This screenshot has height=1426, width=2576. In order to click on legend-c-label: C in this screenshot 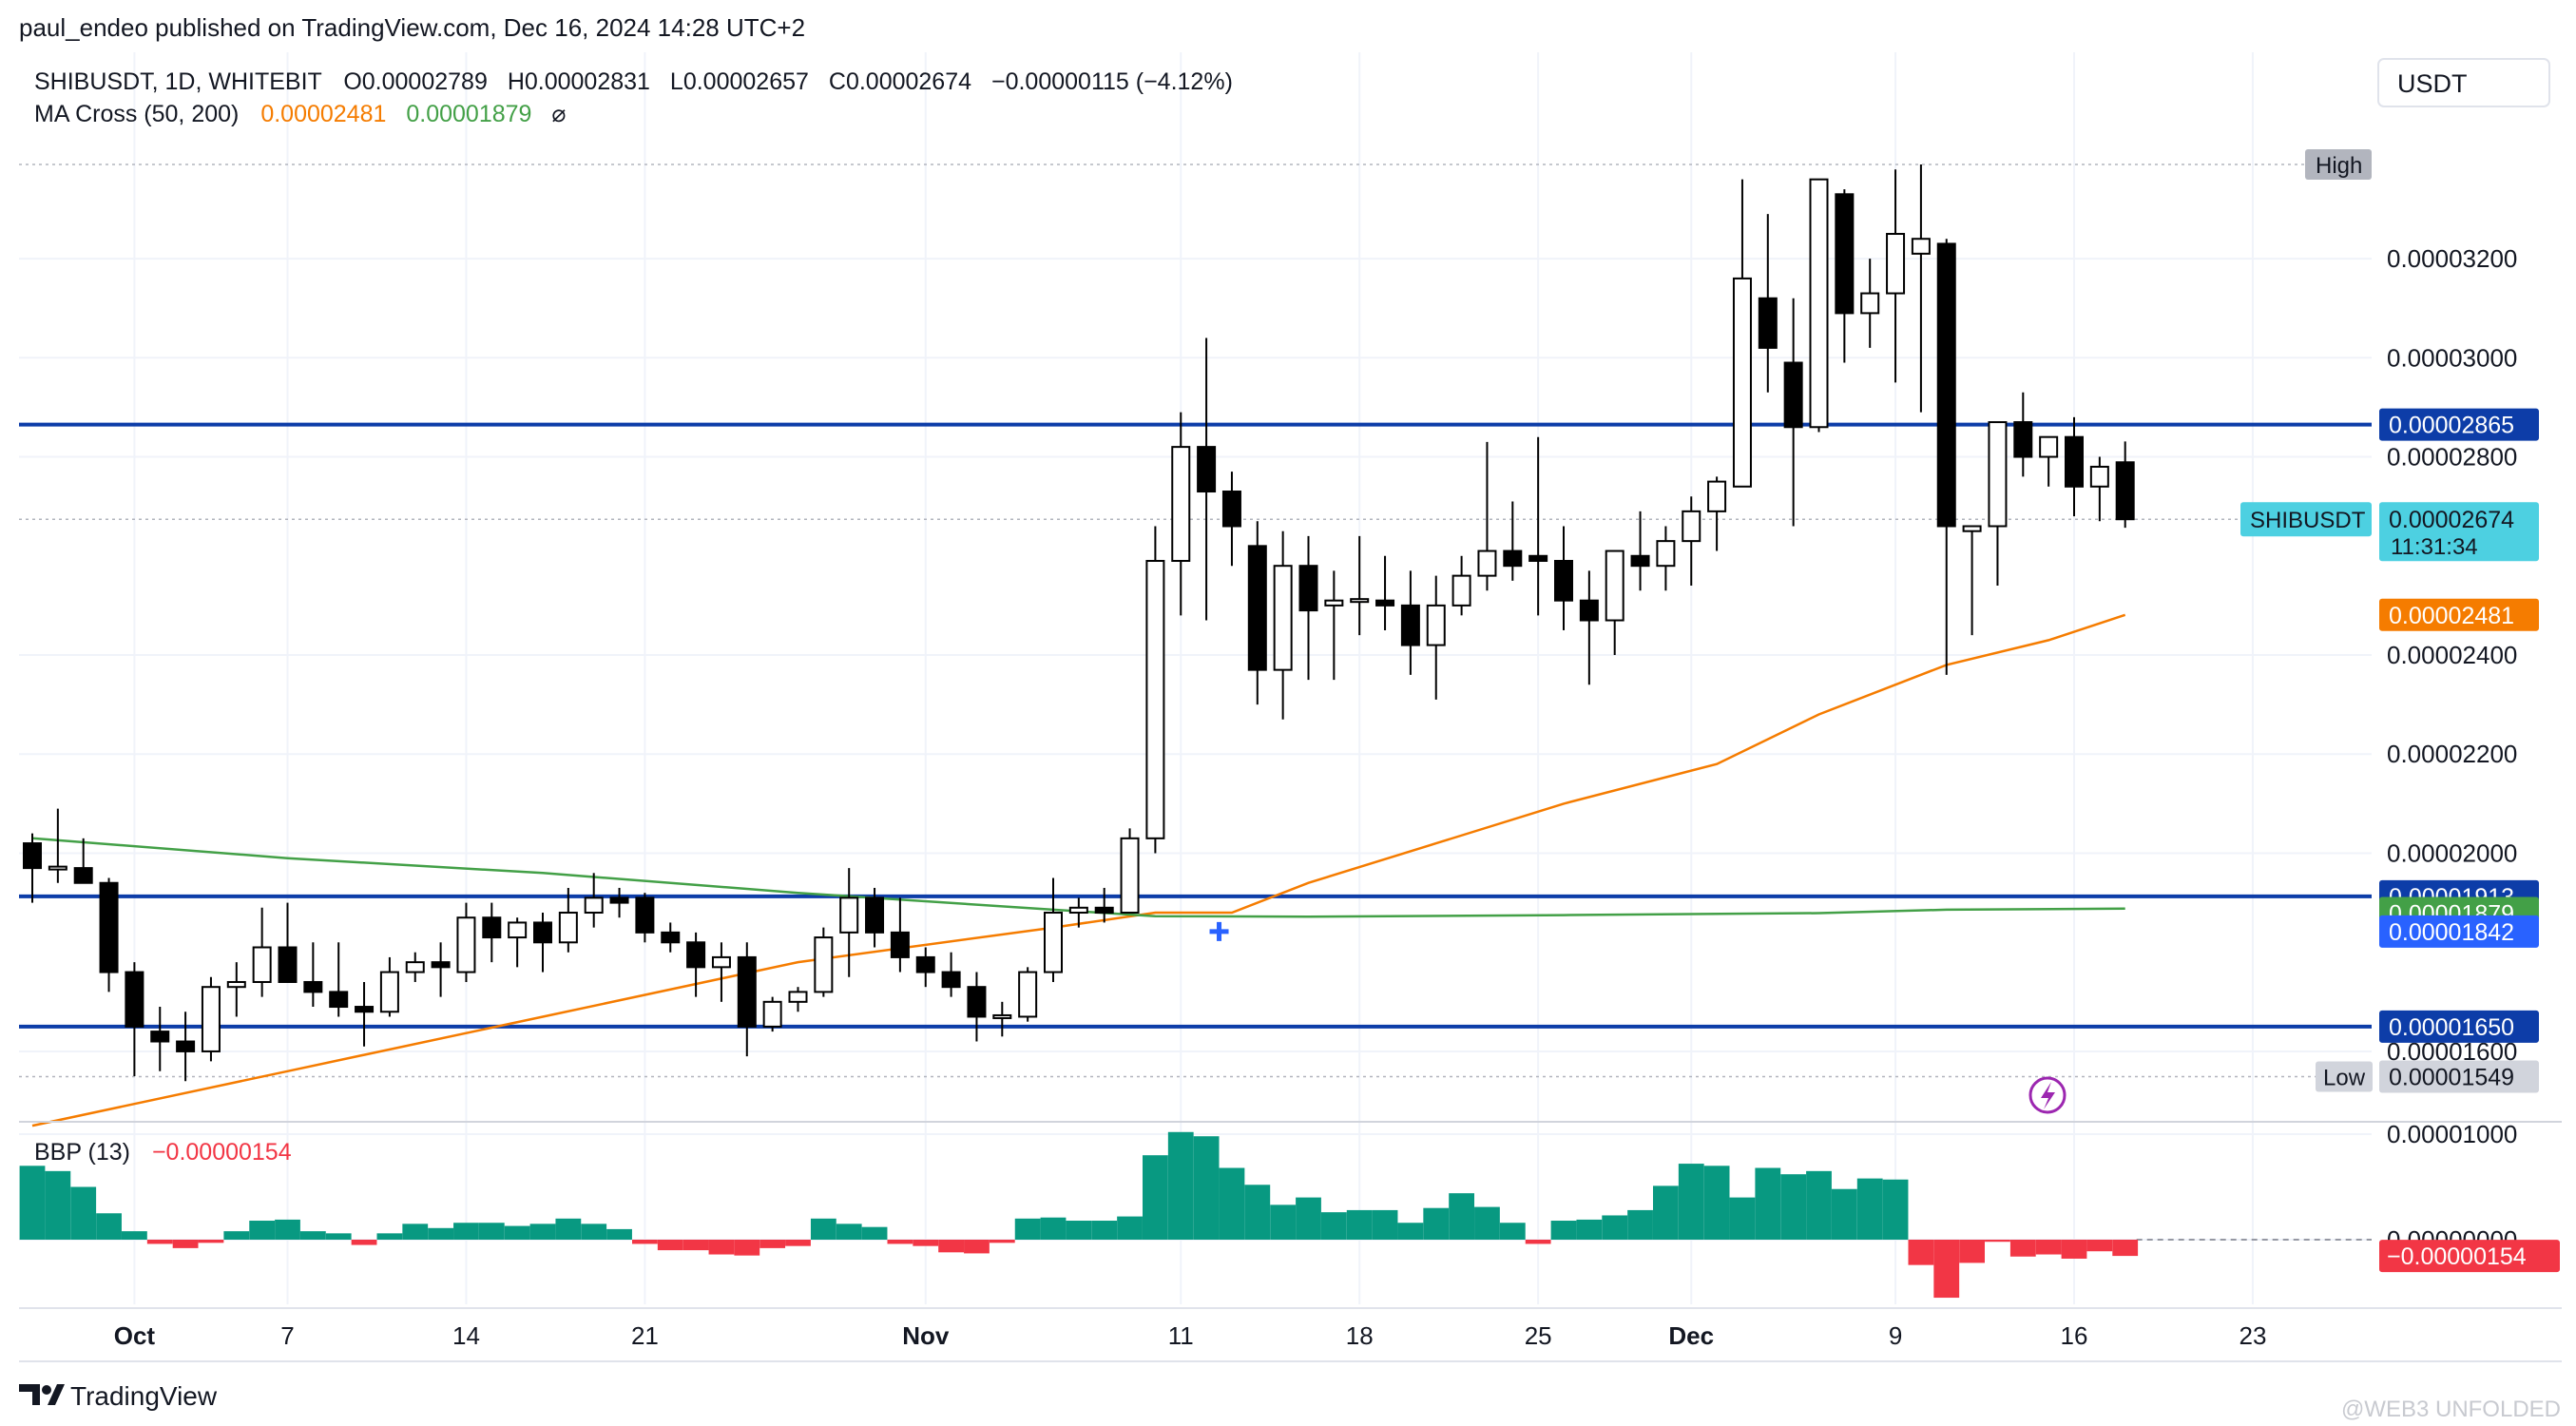, I will do `click(838, 81)`.